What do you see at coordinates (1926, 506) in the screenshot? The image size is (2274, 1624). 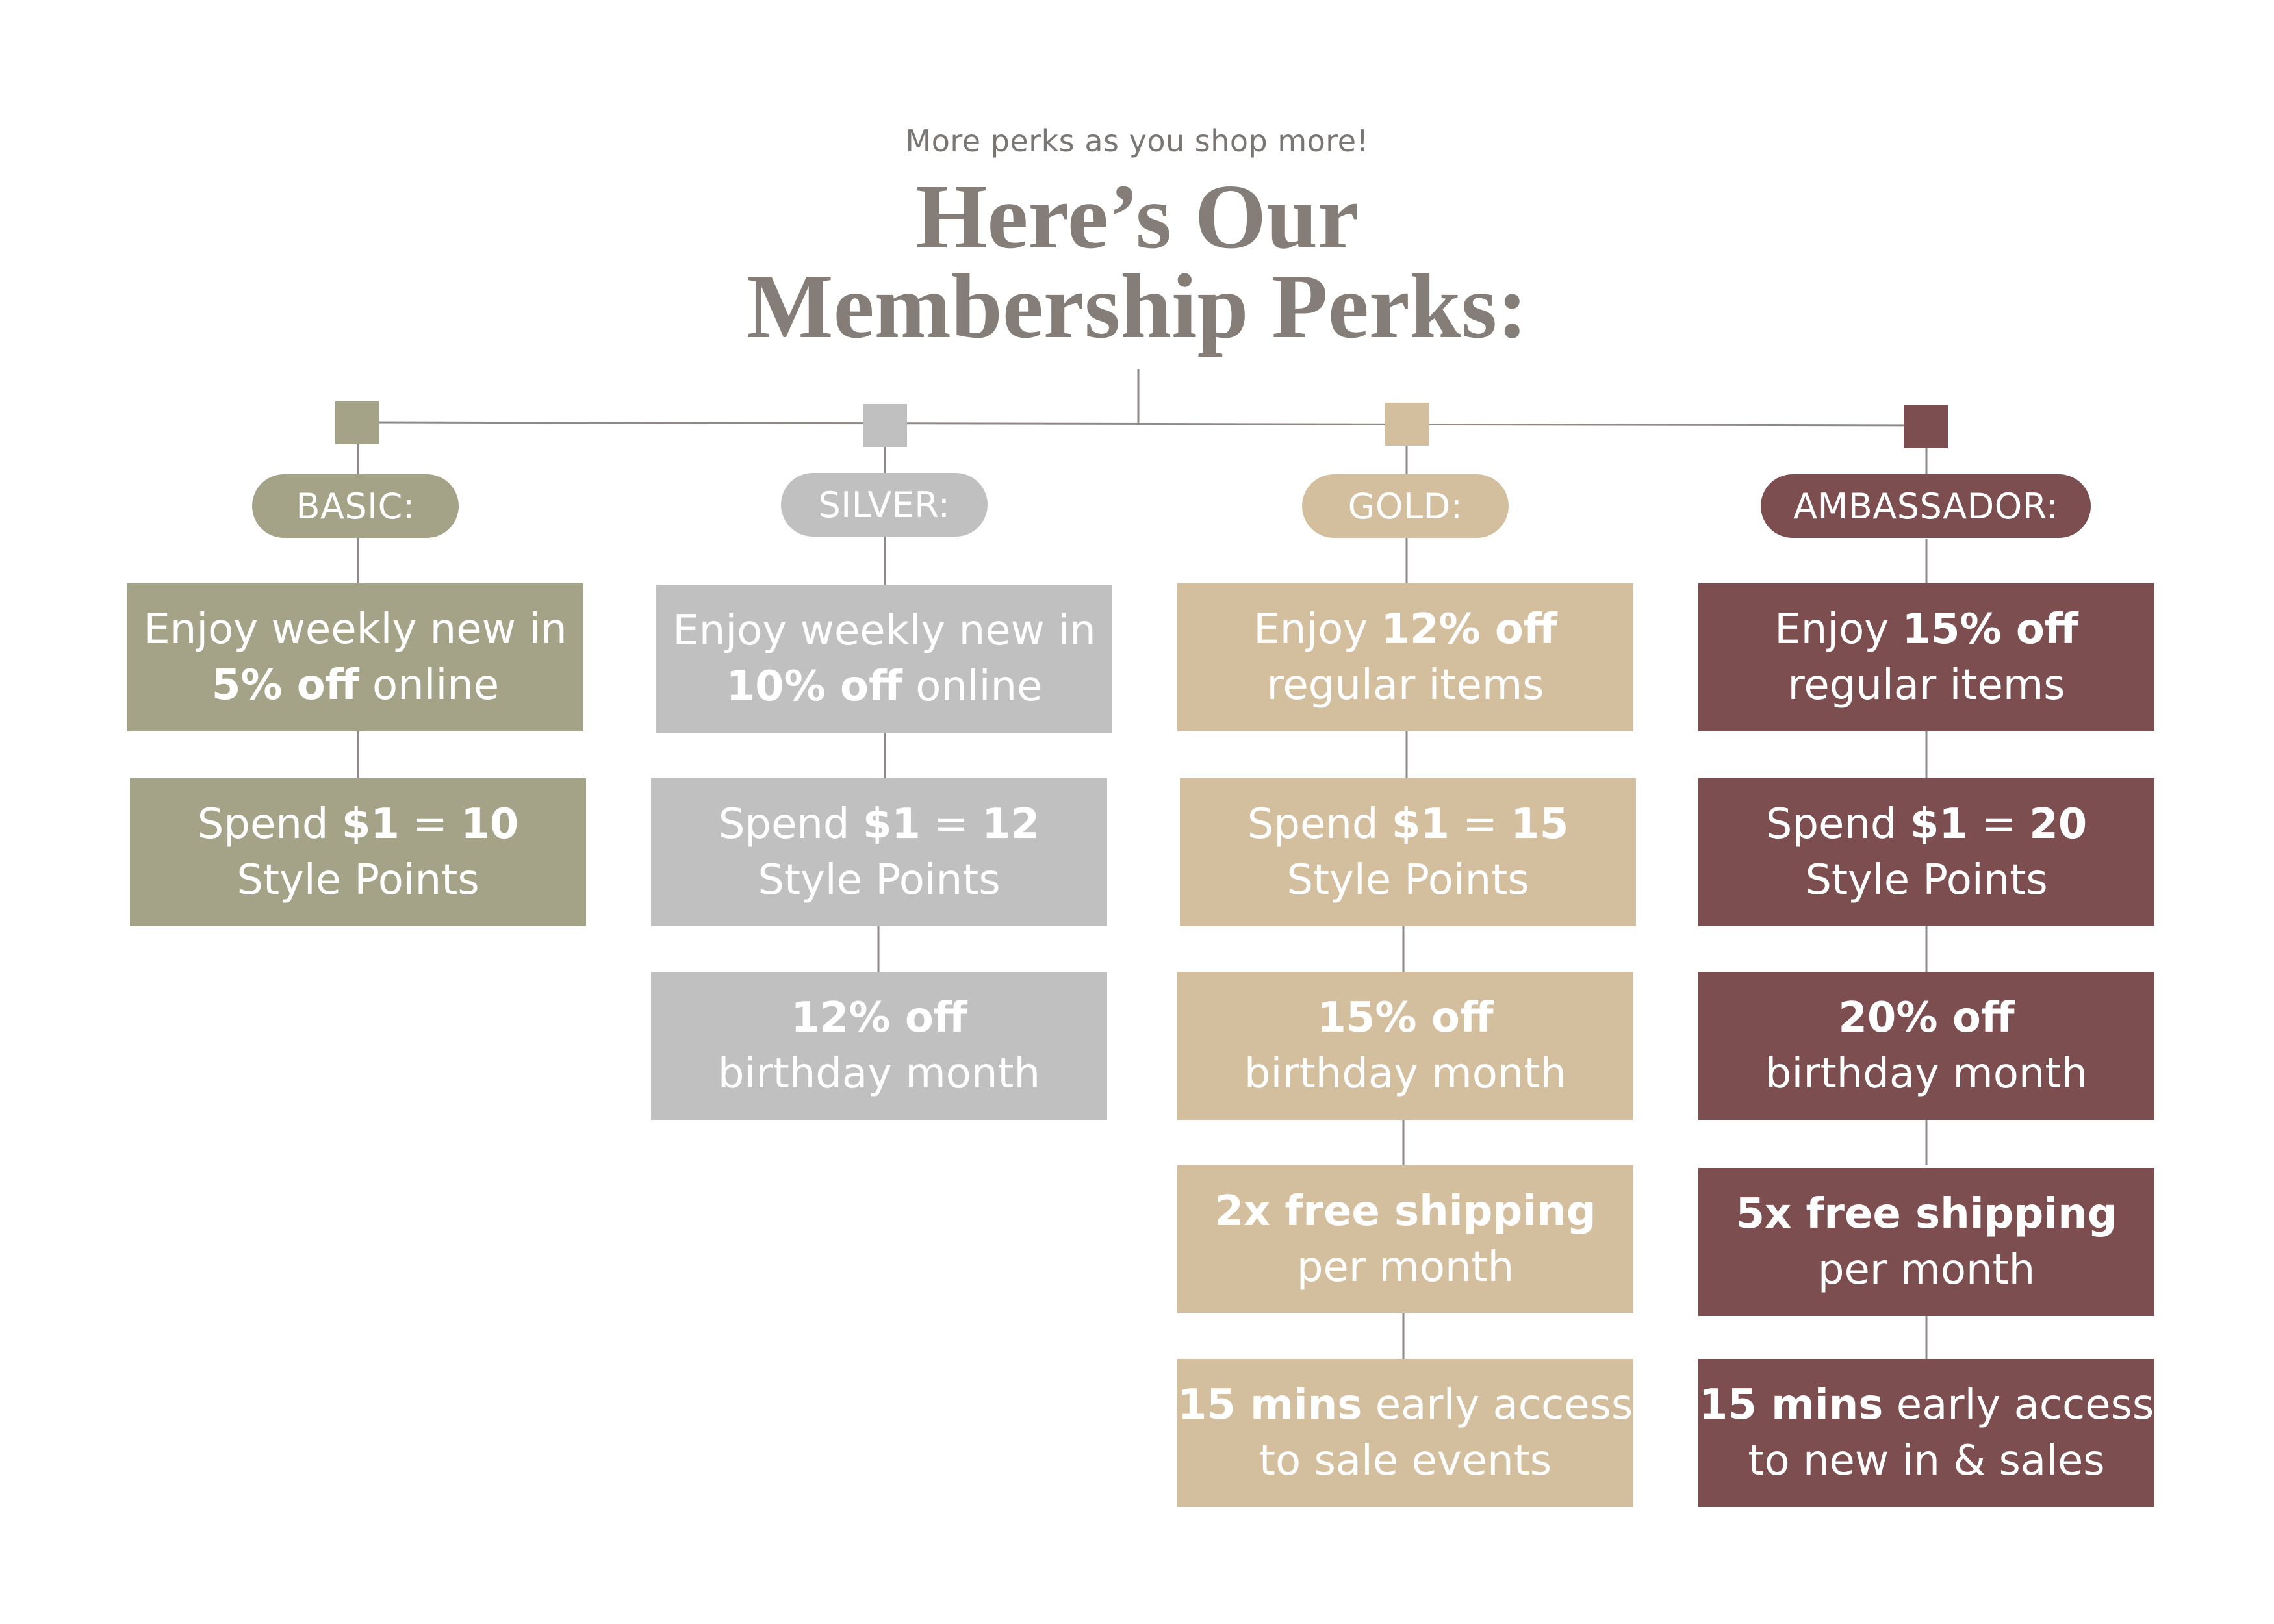 I see `tier-label-ambassador: AMBASSADOR:` at bounding box center [1926, 506].